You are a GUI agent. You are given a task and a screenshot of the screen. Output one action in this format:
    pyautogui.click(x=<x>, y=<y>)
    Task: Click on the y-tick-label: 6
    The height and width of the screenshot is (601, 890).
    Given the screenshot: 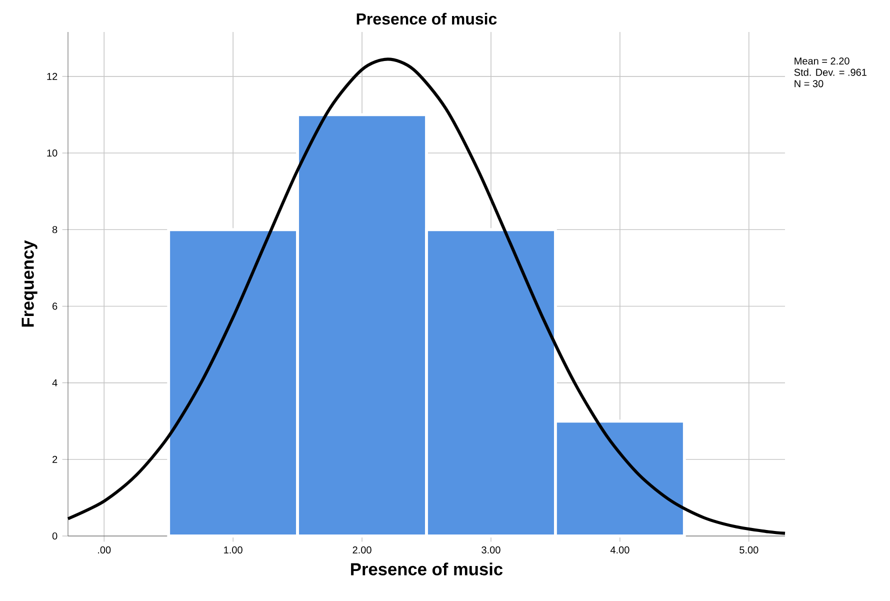 What is the action you would take?
    pyautogui.click(x=55, y=306)
    